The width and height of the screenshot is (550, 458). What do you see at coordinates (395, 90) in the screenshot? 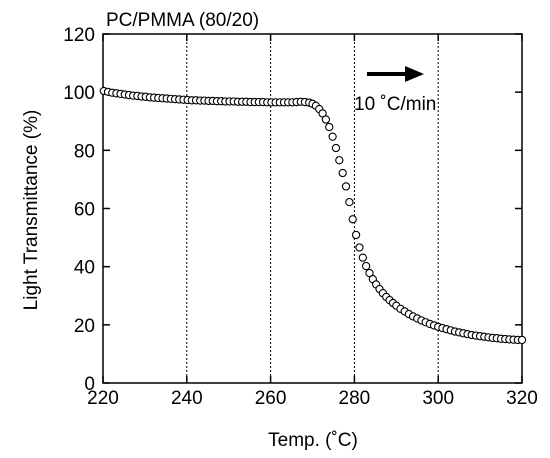
I see `rate-annotation: 10 ˚C/min` at bounding box center [395, 90].